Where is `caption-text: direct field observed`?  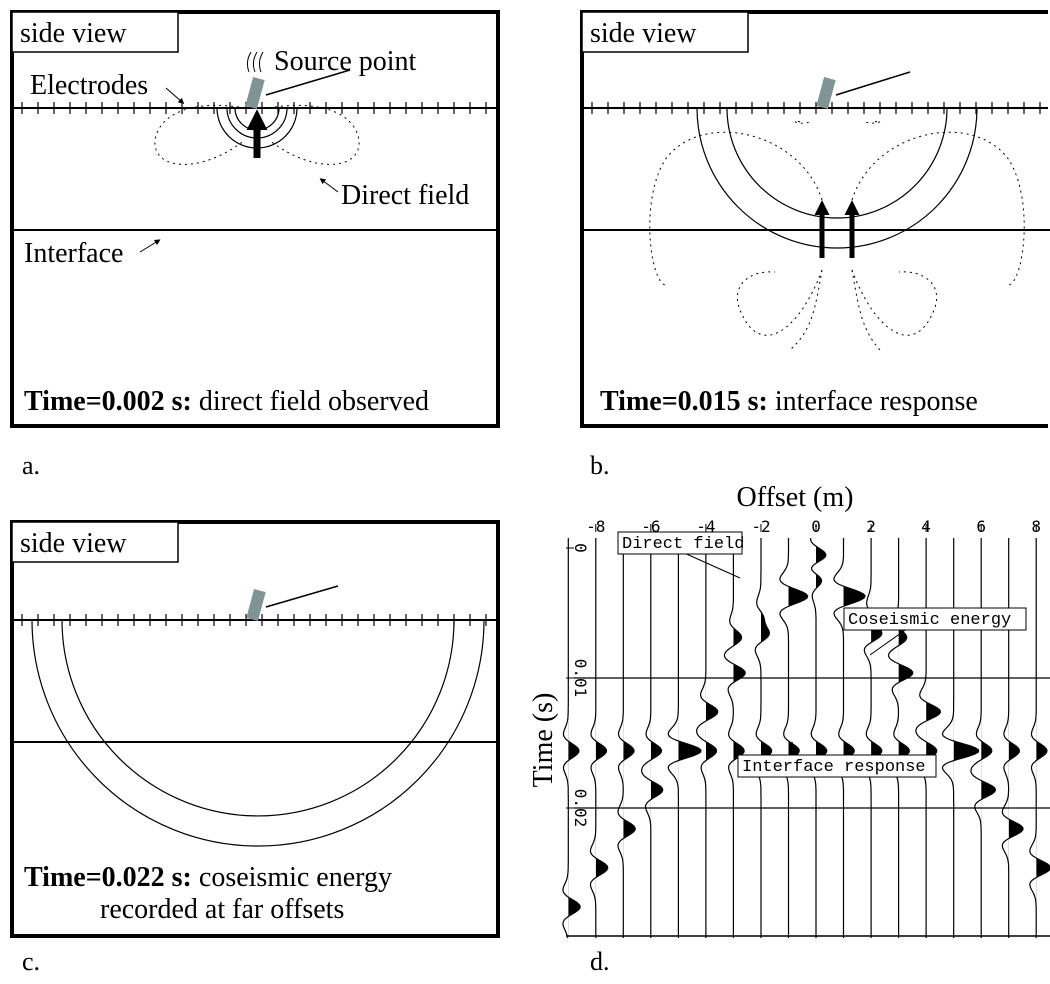
caption-text: direct field observed is located at coordinates (314, 401).